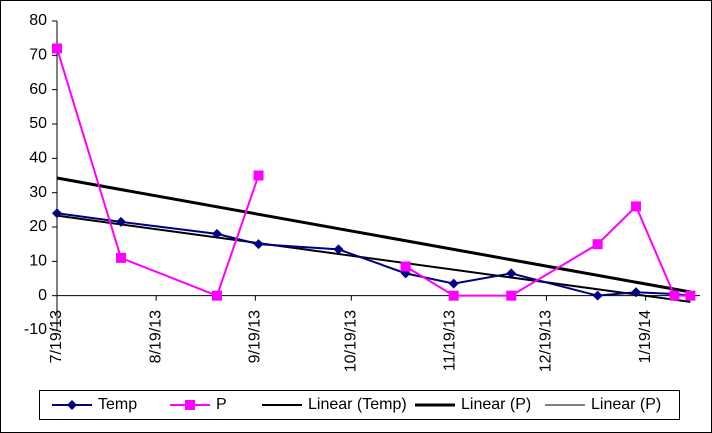  I want to click on x-tick-label: 8/19/13, so click(155, 336).